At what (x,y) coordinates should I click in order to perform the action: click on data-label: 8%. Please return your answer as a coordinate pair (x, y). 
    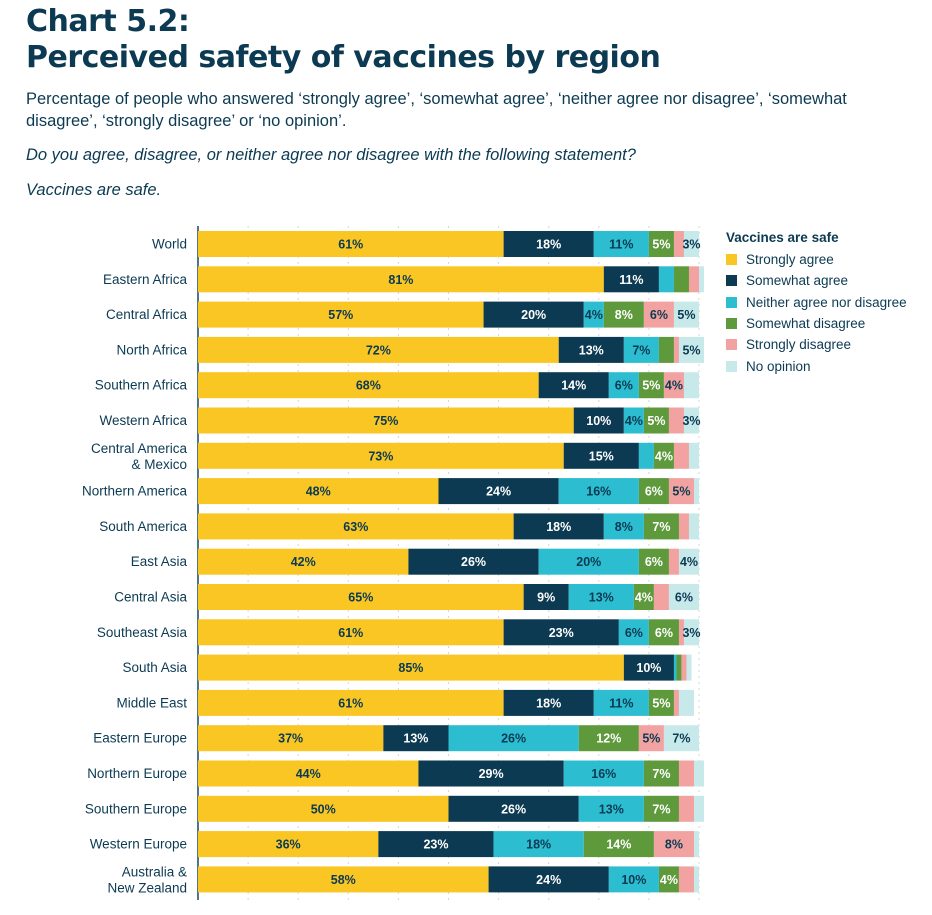
    Looking at the image, I should click on (624, 315).